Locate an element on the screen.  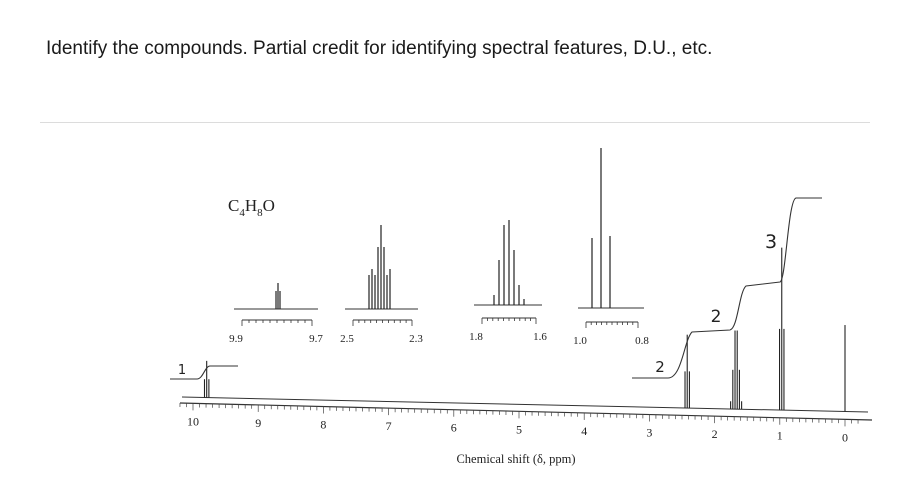
inset-tick-label: 1.8 is located at coordinates (476, 337).